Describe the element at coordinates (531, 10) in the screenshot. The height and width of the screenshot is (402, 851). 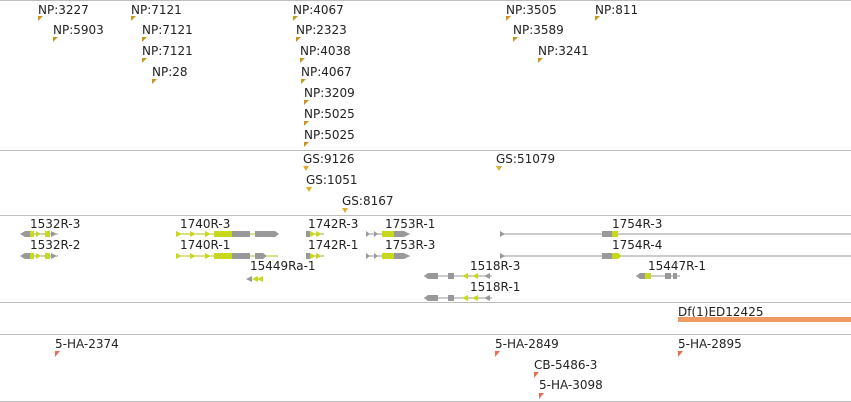
I see `np-feature-label: NP:3505` at that location.